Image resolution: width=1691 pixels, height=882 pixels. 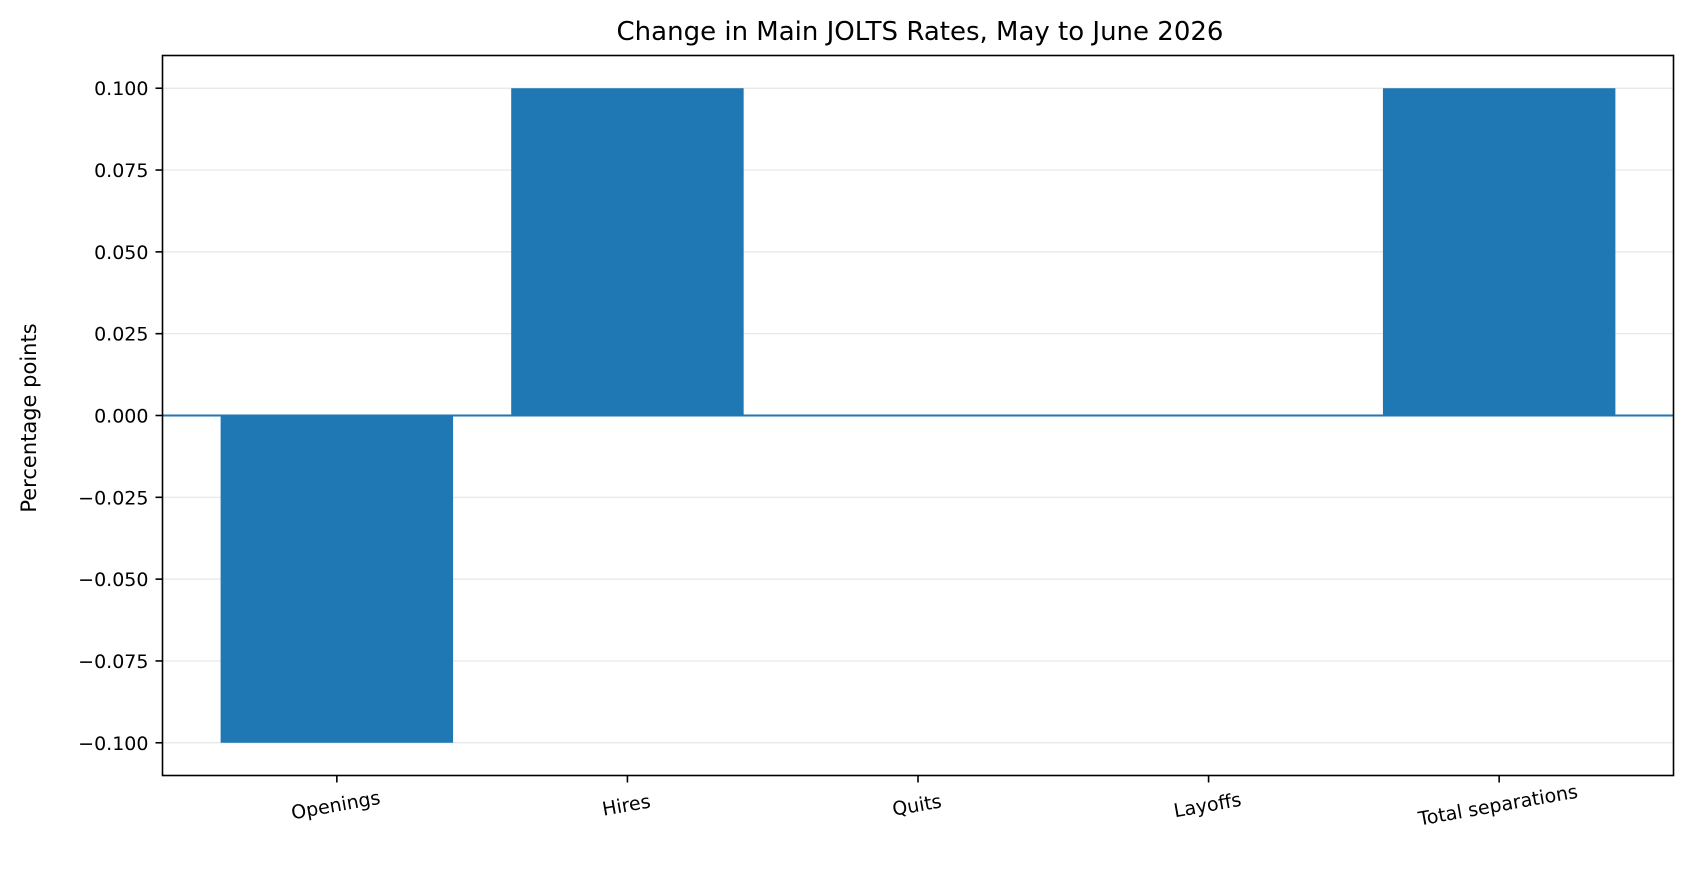 What do you see at coordinates (337, 579) in the screenshot?
I see `bar-openings` at bounding box center [337, 579].